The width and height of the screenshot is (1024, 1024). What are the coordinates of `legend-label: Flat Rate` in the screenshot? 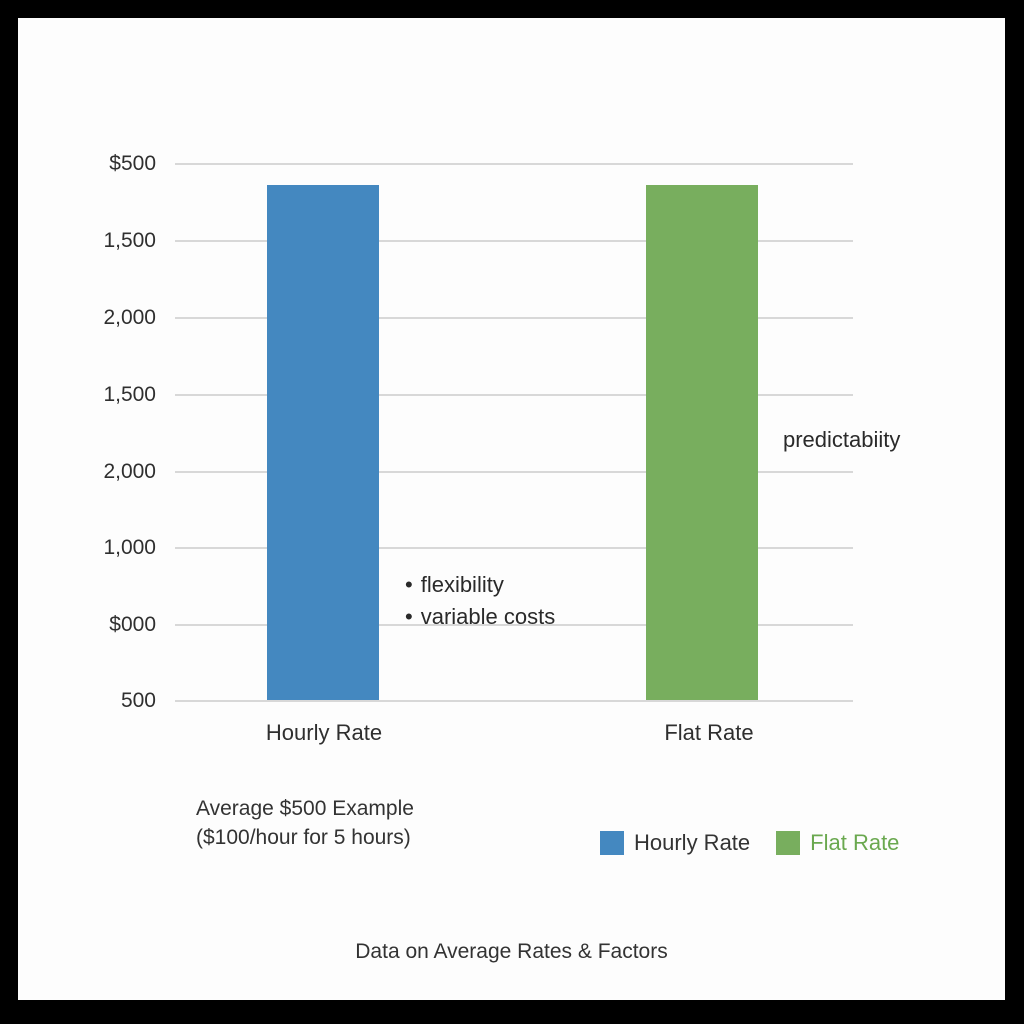 It's located at (855, 842).